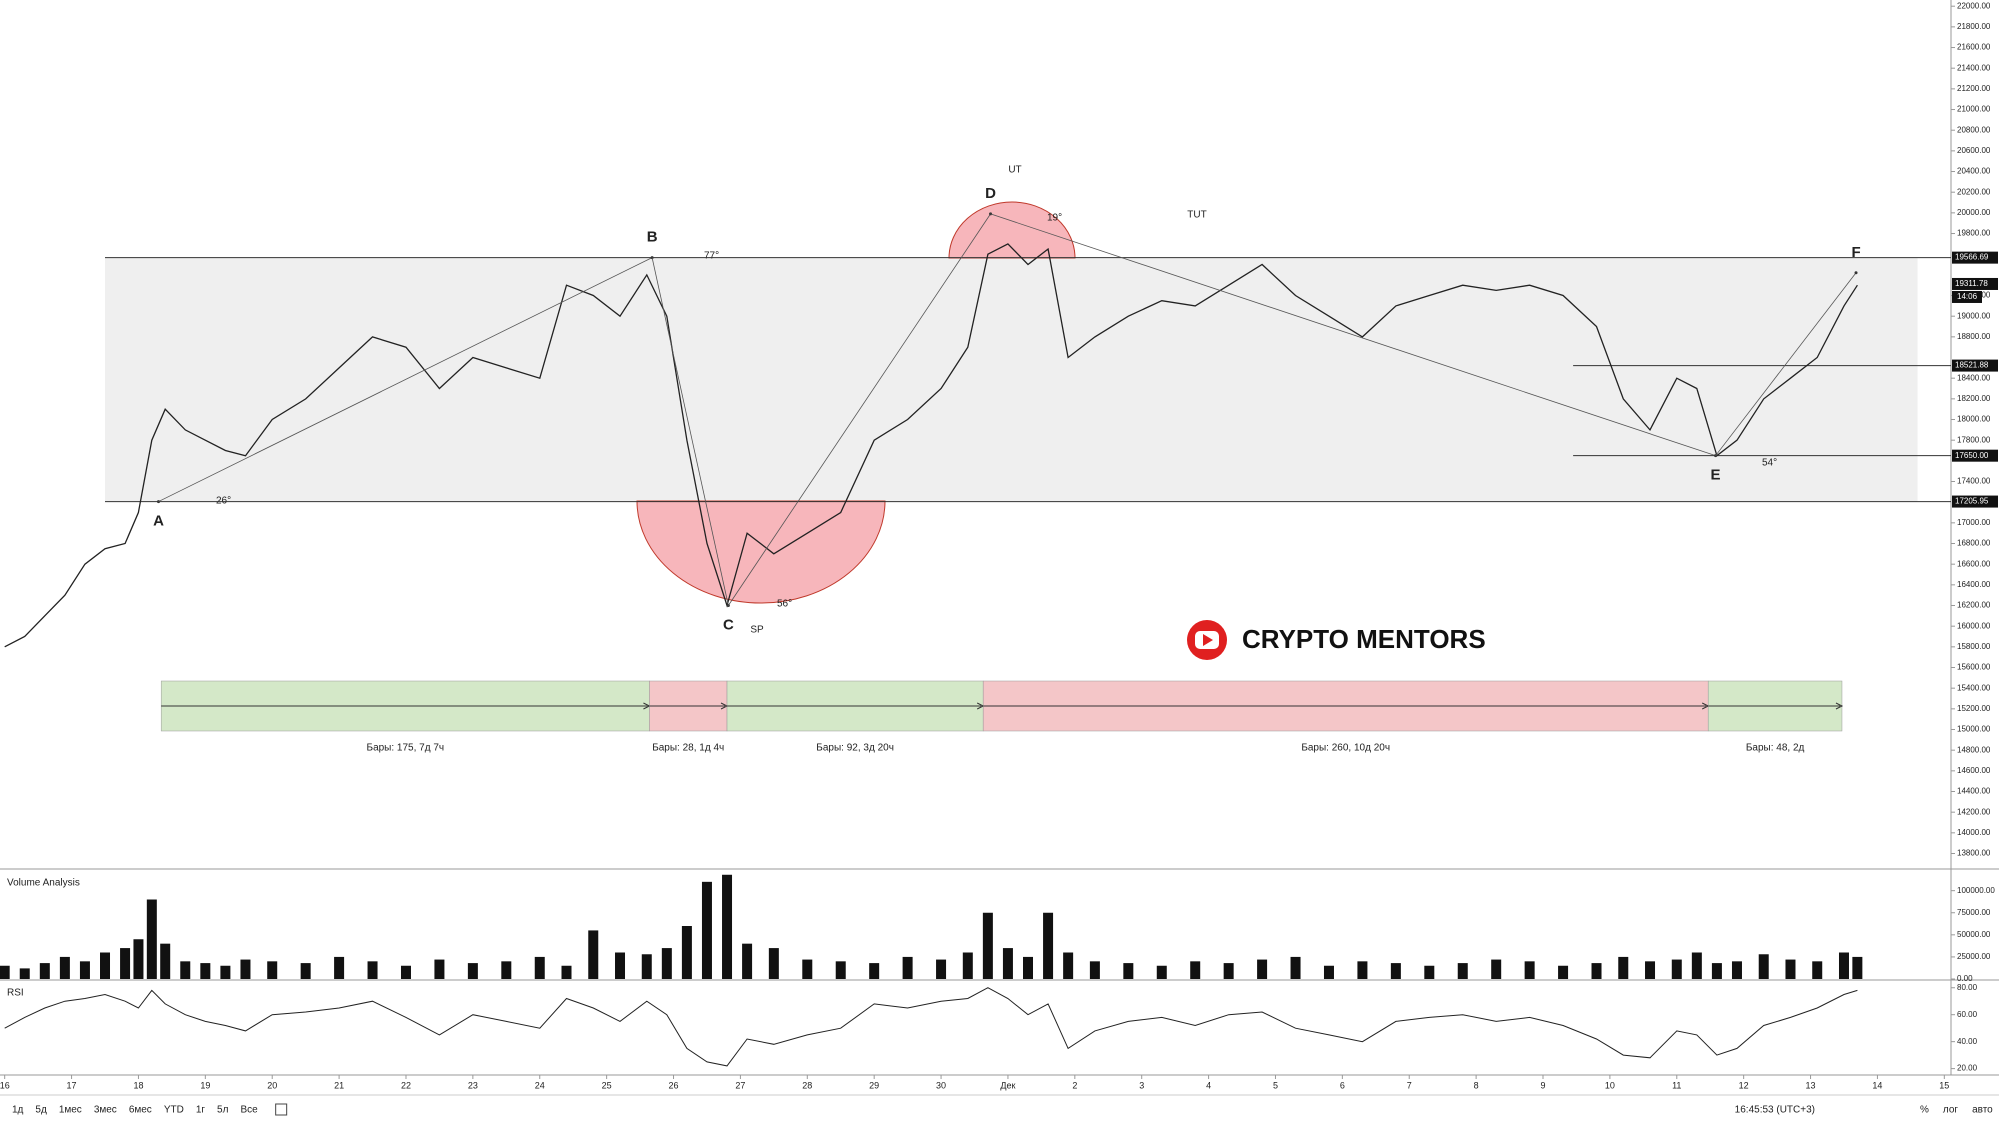 The image size is (1999, 1130). I want to click on upthrust-ellipse, so click(1012, 230).